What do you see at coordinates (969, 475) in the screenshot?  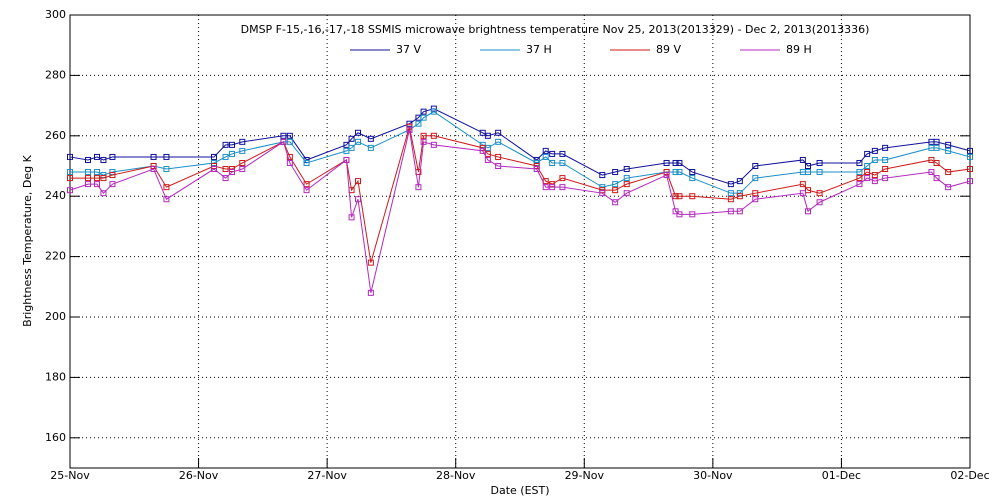 I see `x-tick-label: 02-Dec` at bounding box center [969, 475].